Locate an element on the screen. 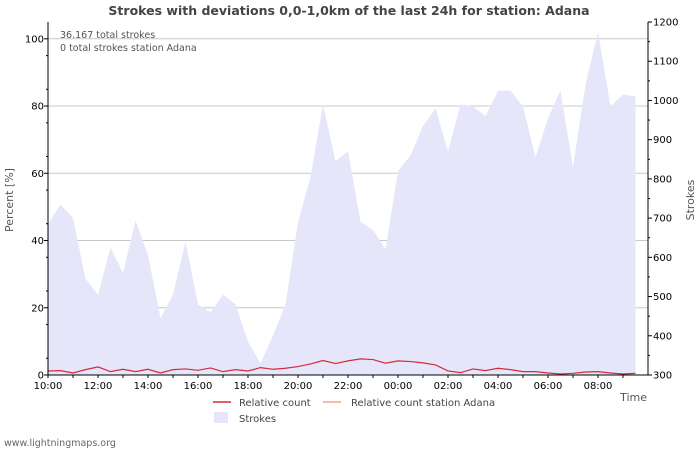 The image size is (700, 450). x-tick-label: 04:00 is located at coordinates (498, 386).